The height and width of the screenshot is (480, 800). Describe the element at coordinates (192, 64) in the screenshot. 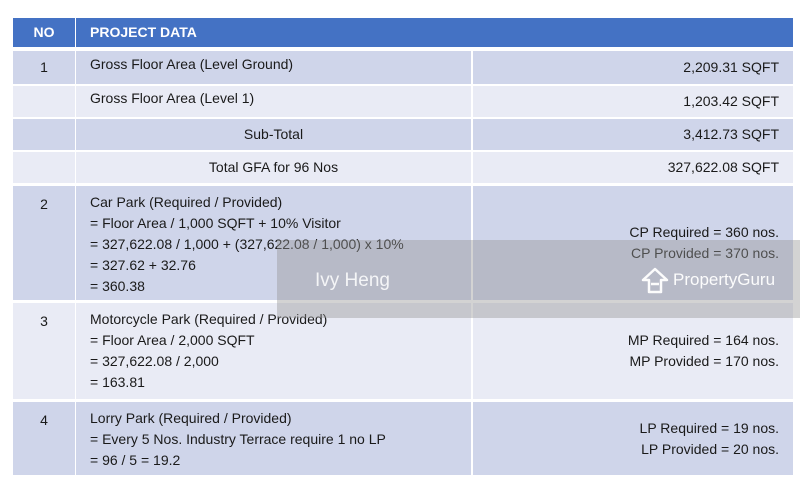

I see `text-line: Gross Floor Area (Level Ground)` at that location.